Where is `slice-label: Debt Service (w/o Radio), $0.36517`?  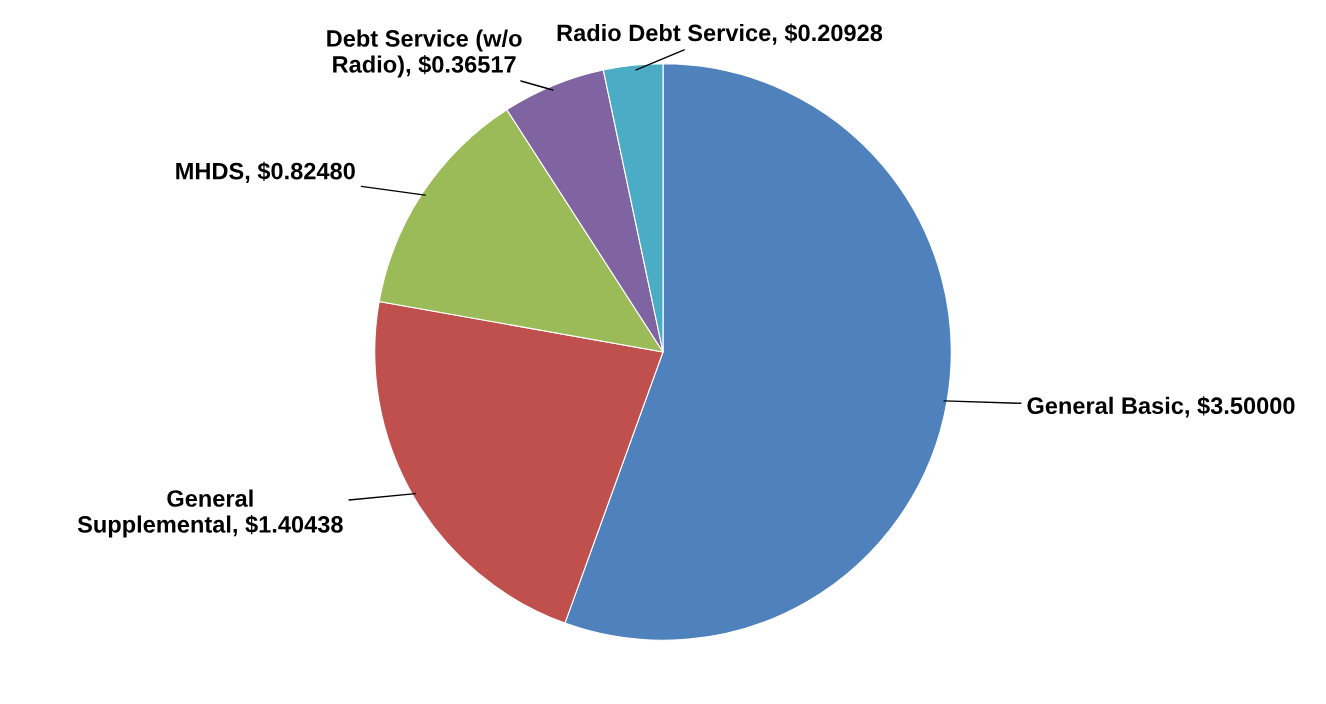
slice-label: Debt Service (w/o Radio), $0.36517 is located at coordinates (424, 53).